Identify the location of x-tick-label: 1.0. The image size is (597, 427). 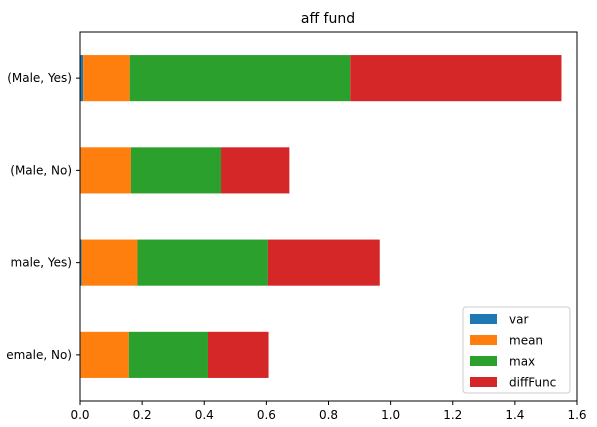
(390, 415).